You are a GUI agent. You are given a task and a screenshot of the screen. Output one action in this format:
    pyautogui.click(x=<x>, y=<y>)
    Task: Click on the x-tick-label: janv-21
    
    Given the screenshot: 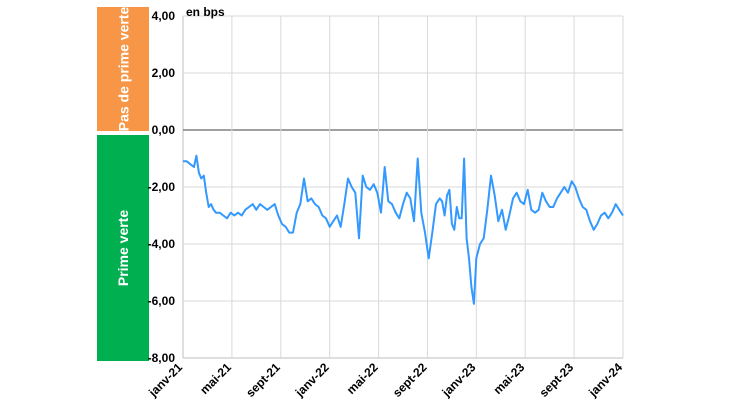 What is the action you would take?
    pyautogui.click(x=165, y=380)
    